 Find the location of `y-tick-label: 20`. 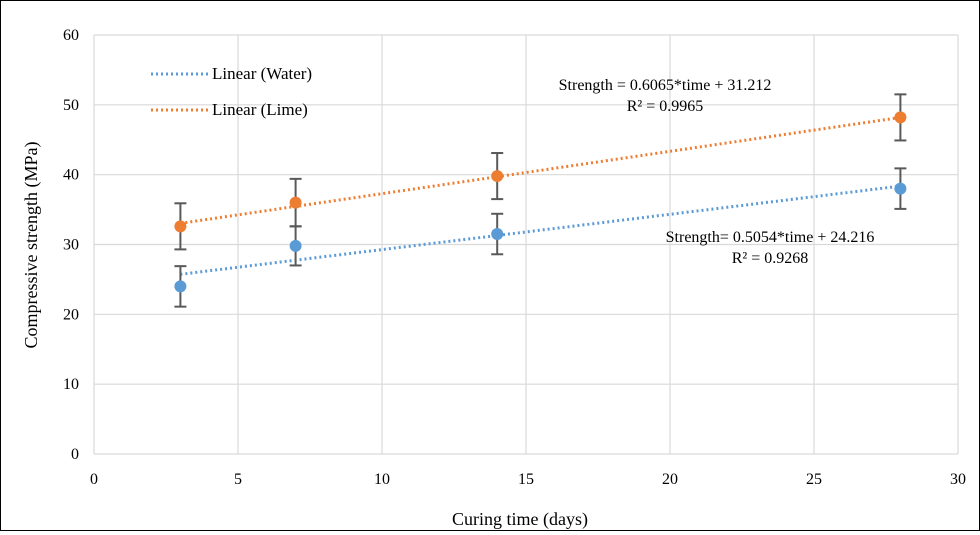

y-tick-label: 20 is located at coordinates (71, 314).